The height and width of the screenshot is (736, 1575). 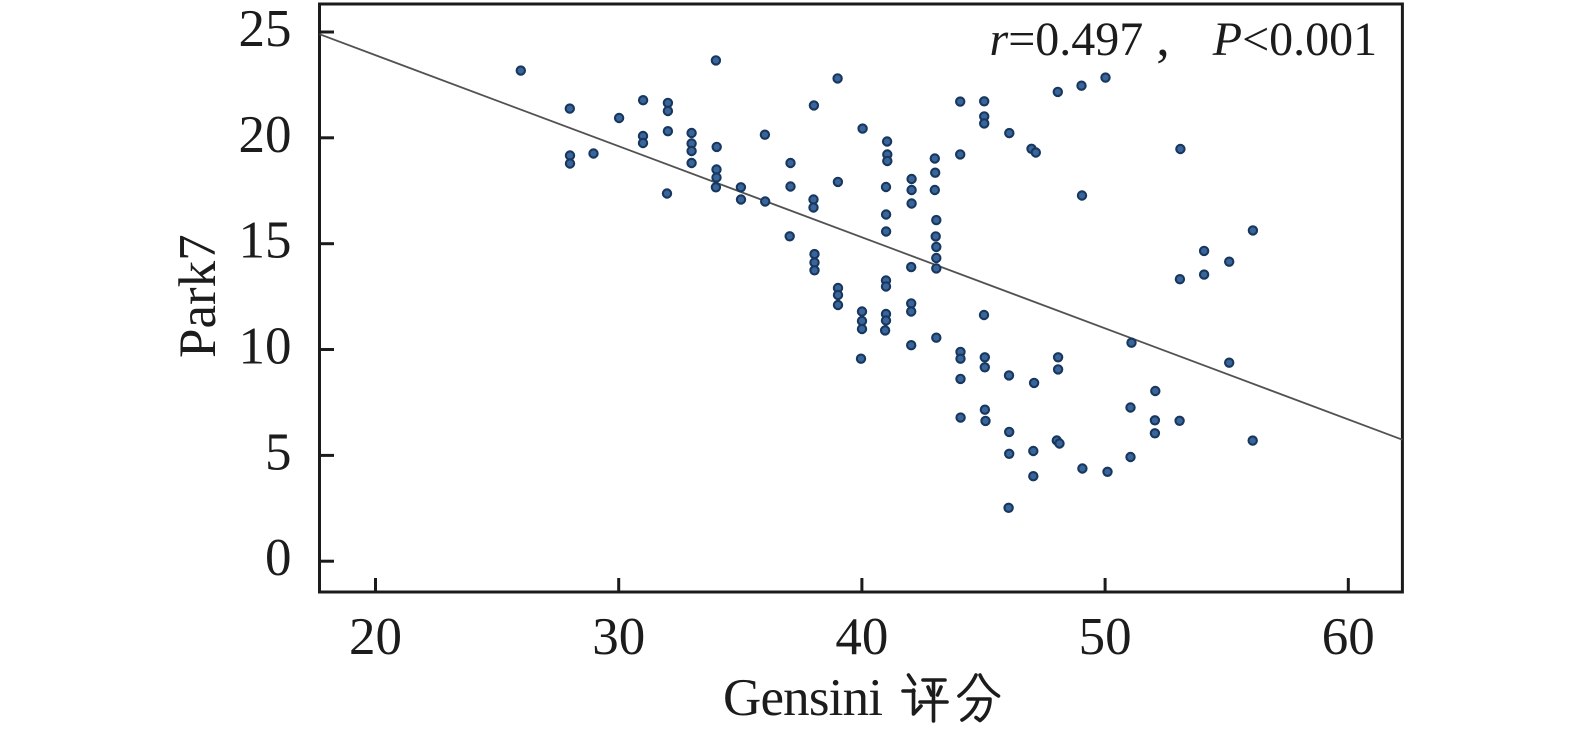 I want to click on svg-text: 0, so click(x=278, y=558).